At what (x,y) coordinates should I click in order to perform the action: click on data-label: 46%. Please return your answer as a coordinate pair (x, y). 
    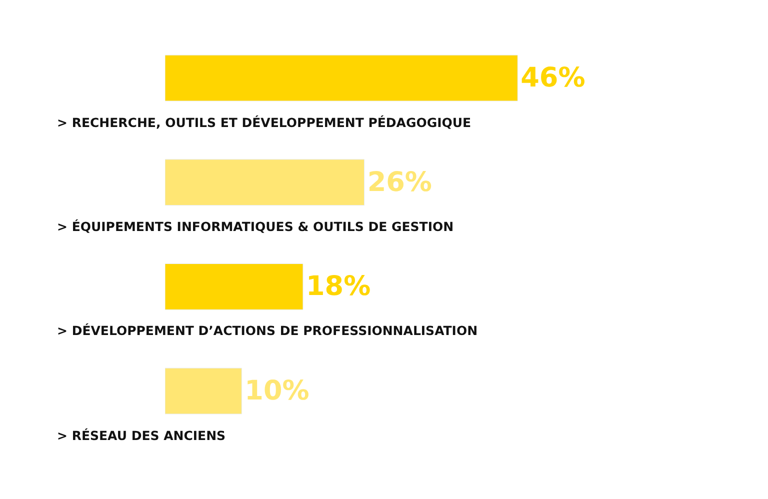
    Looking at the image, I should click on (553, 78).